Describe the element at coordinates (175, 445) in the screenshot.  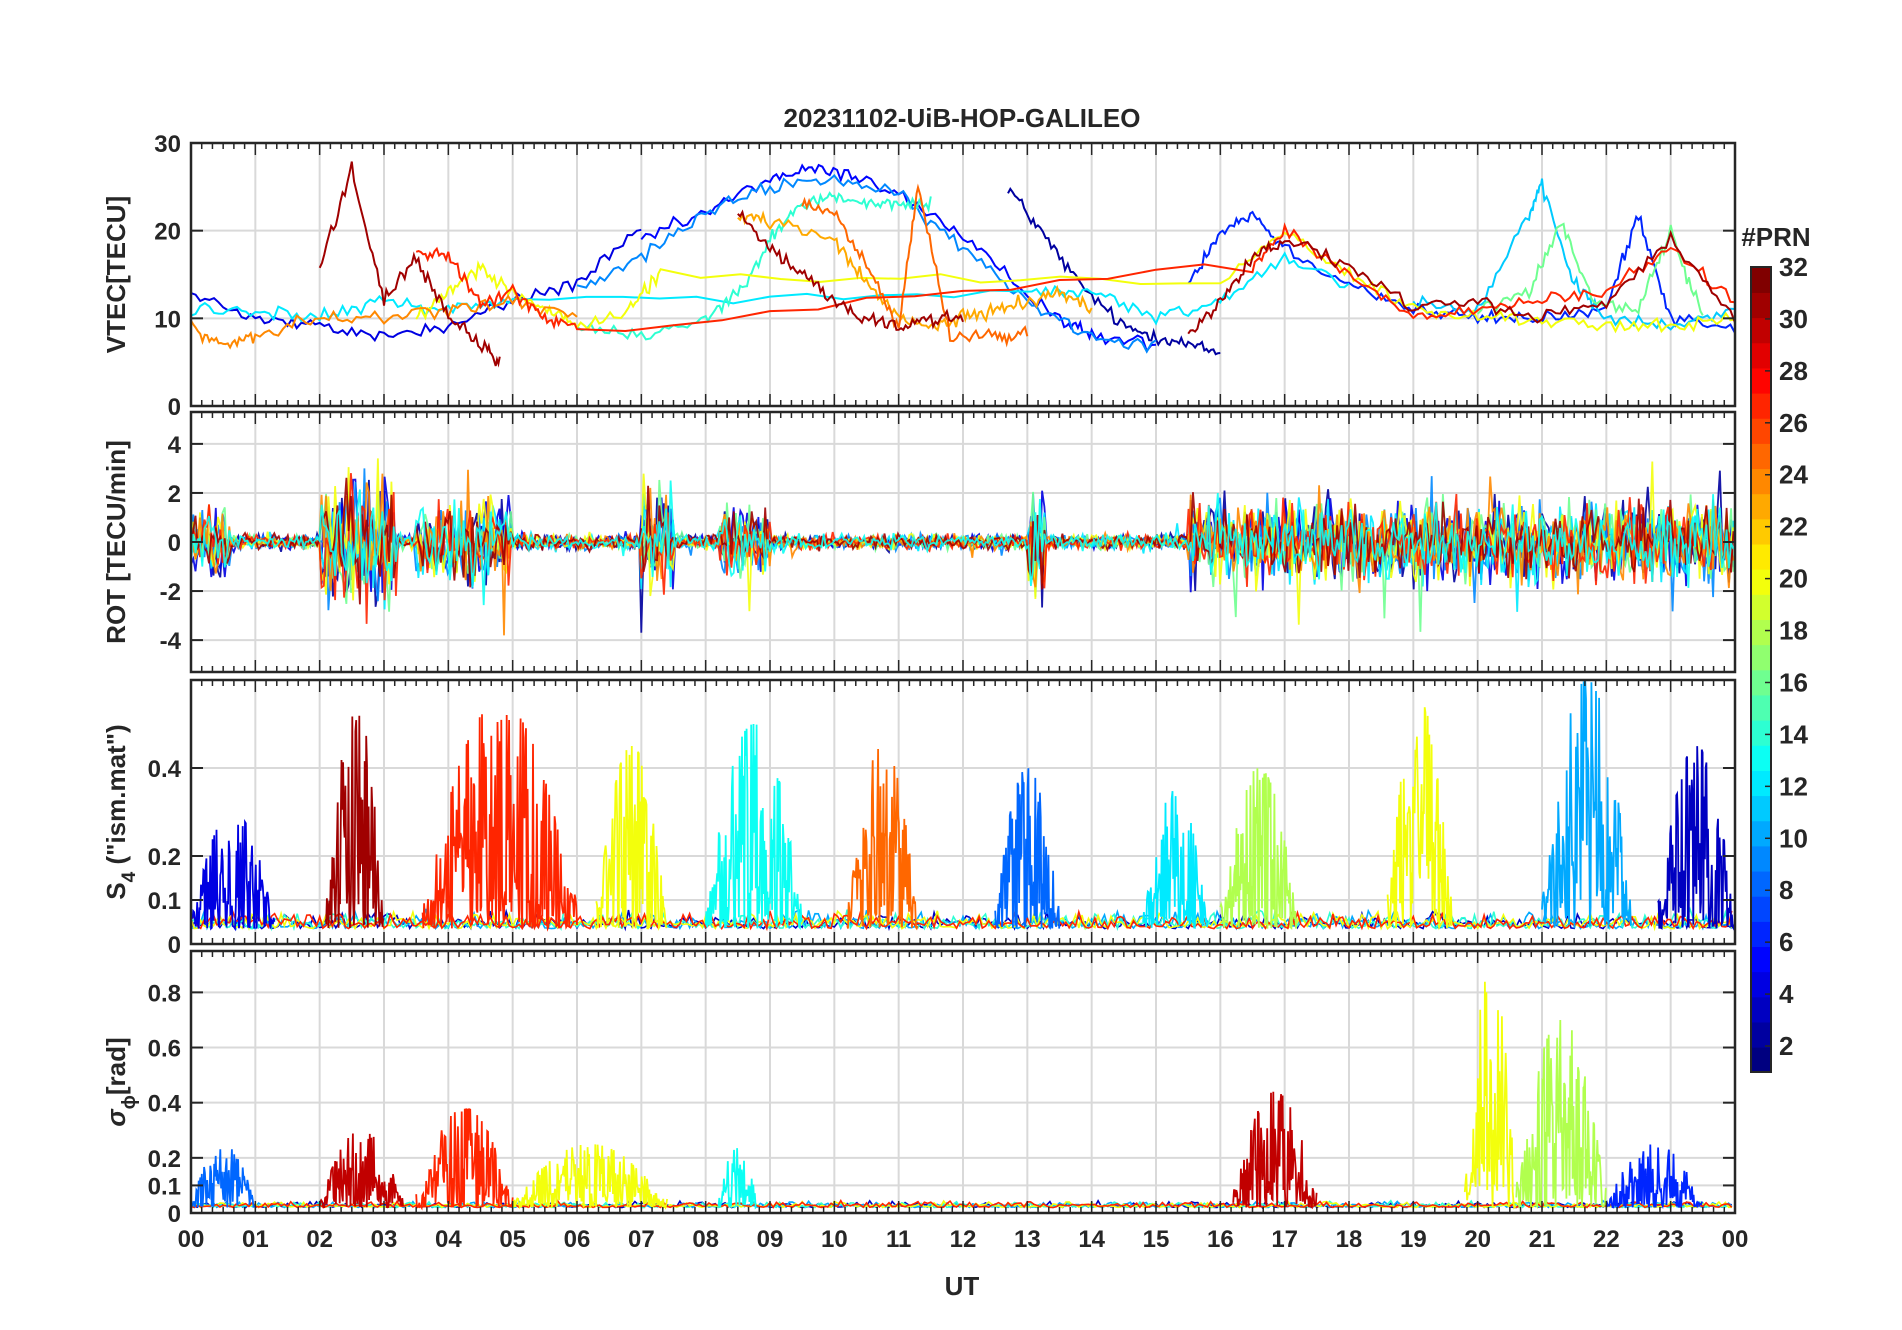
I see `y-tick-label: 4` at that location.